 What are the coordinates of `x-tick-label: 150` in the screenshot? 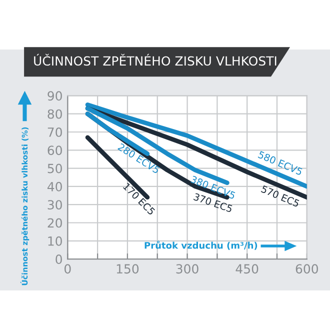 It's located at (127, 269).